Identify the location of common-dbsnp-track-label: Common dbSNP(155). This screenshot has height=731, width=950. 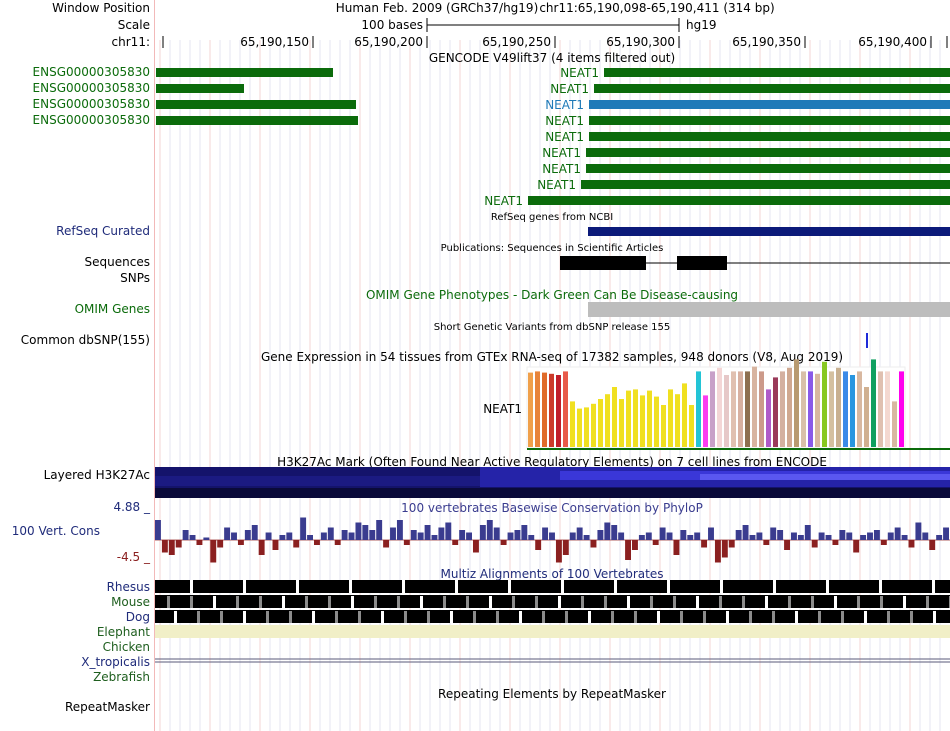
(85, 340).